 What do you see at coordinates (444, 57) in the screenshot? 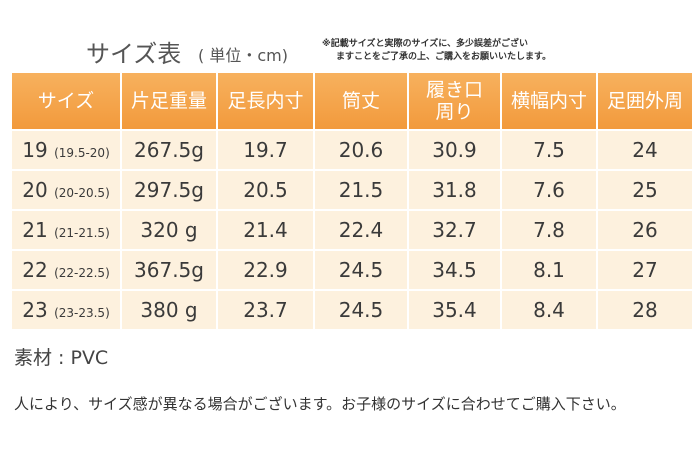
I see `note-line: ますことをご了承の上、ご購入をお願いいたします。` at bounding box center [444, 57].